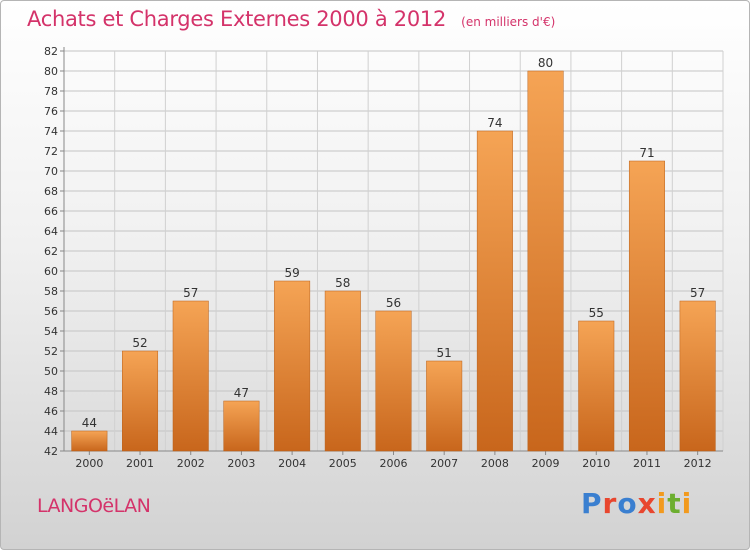  Describe the element at coordinates (51, 191) in the screenshot. I see `y-tick-label: 68` at that location.